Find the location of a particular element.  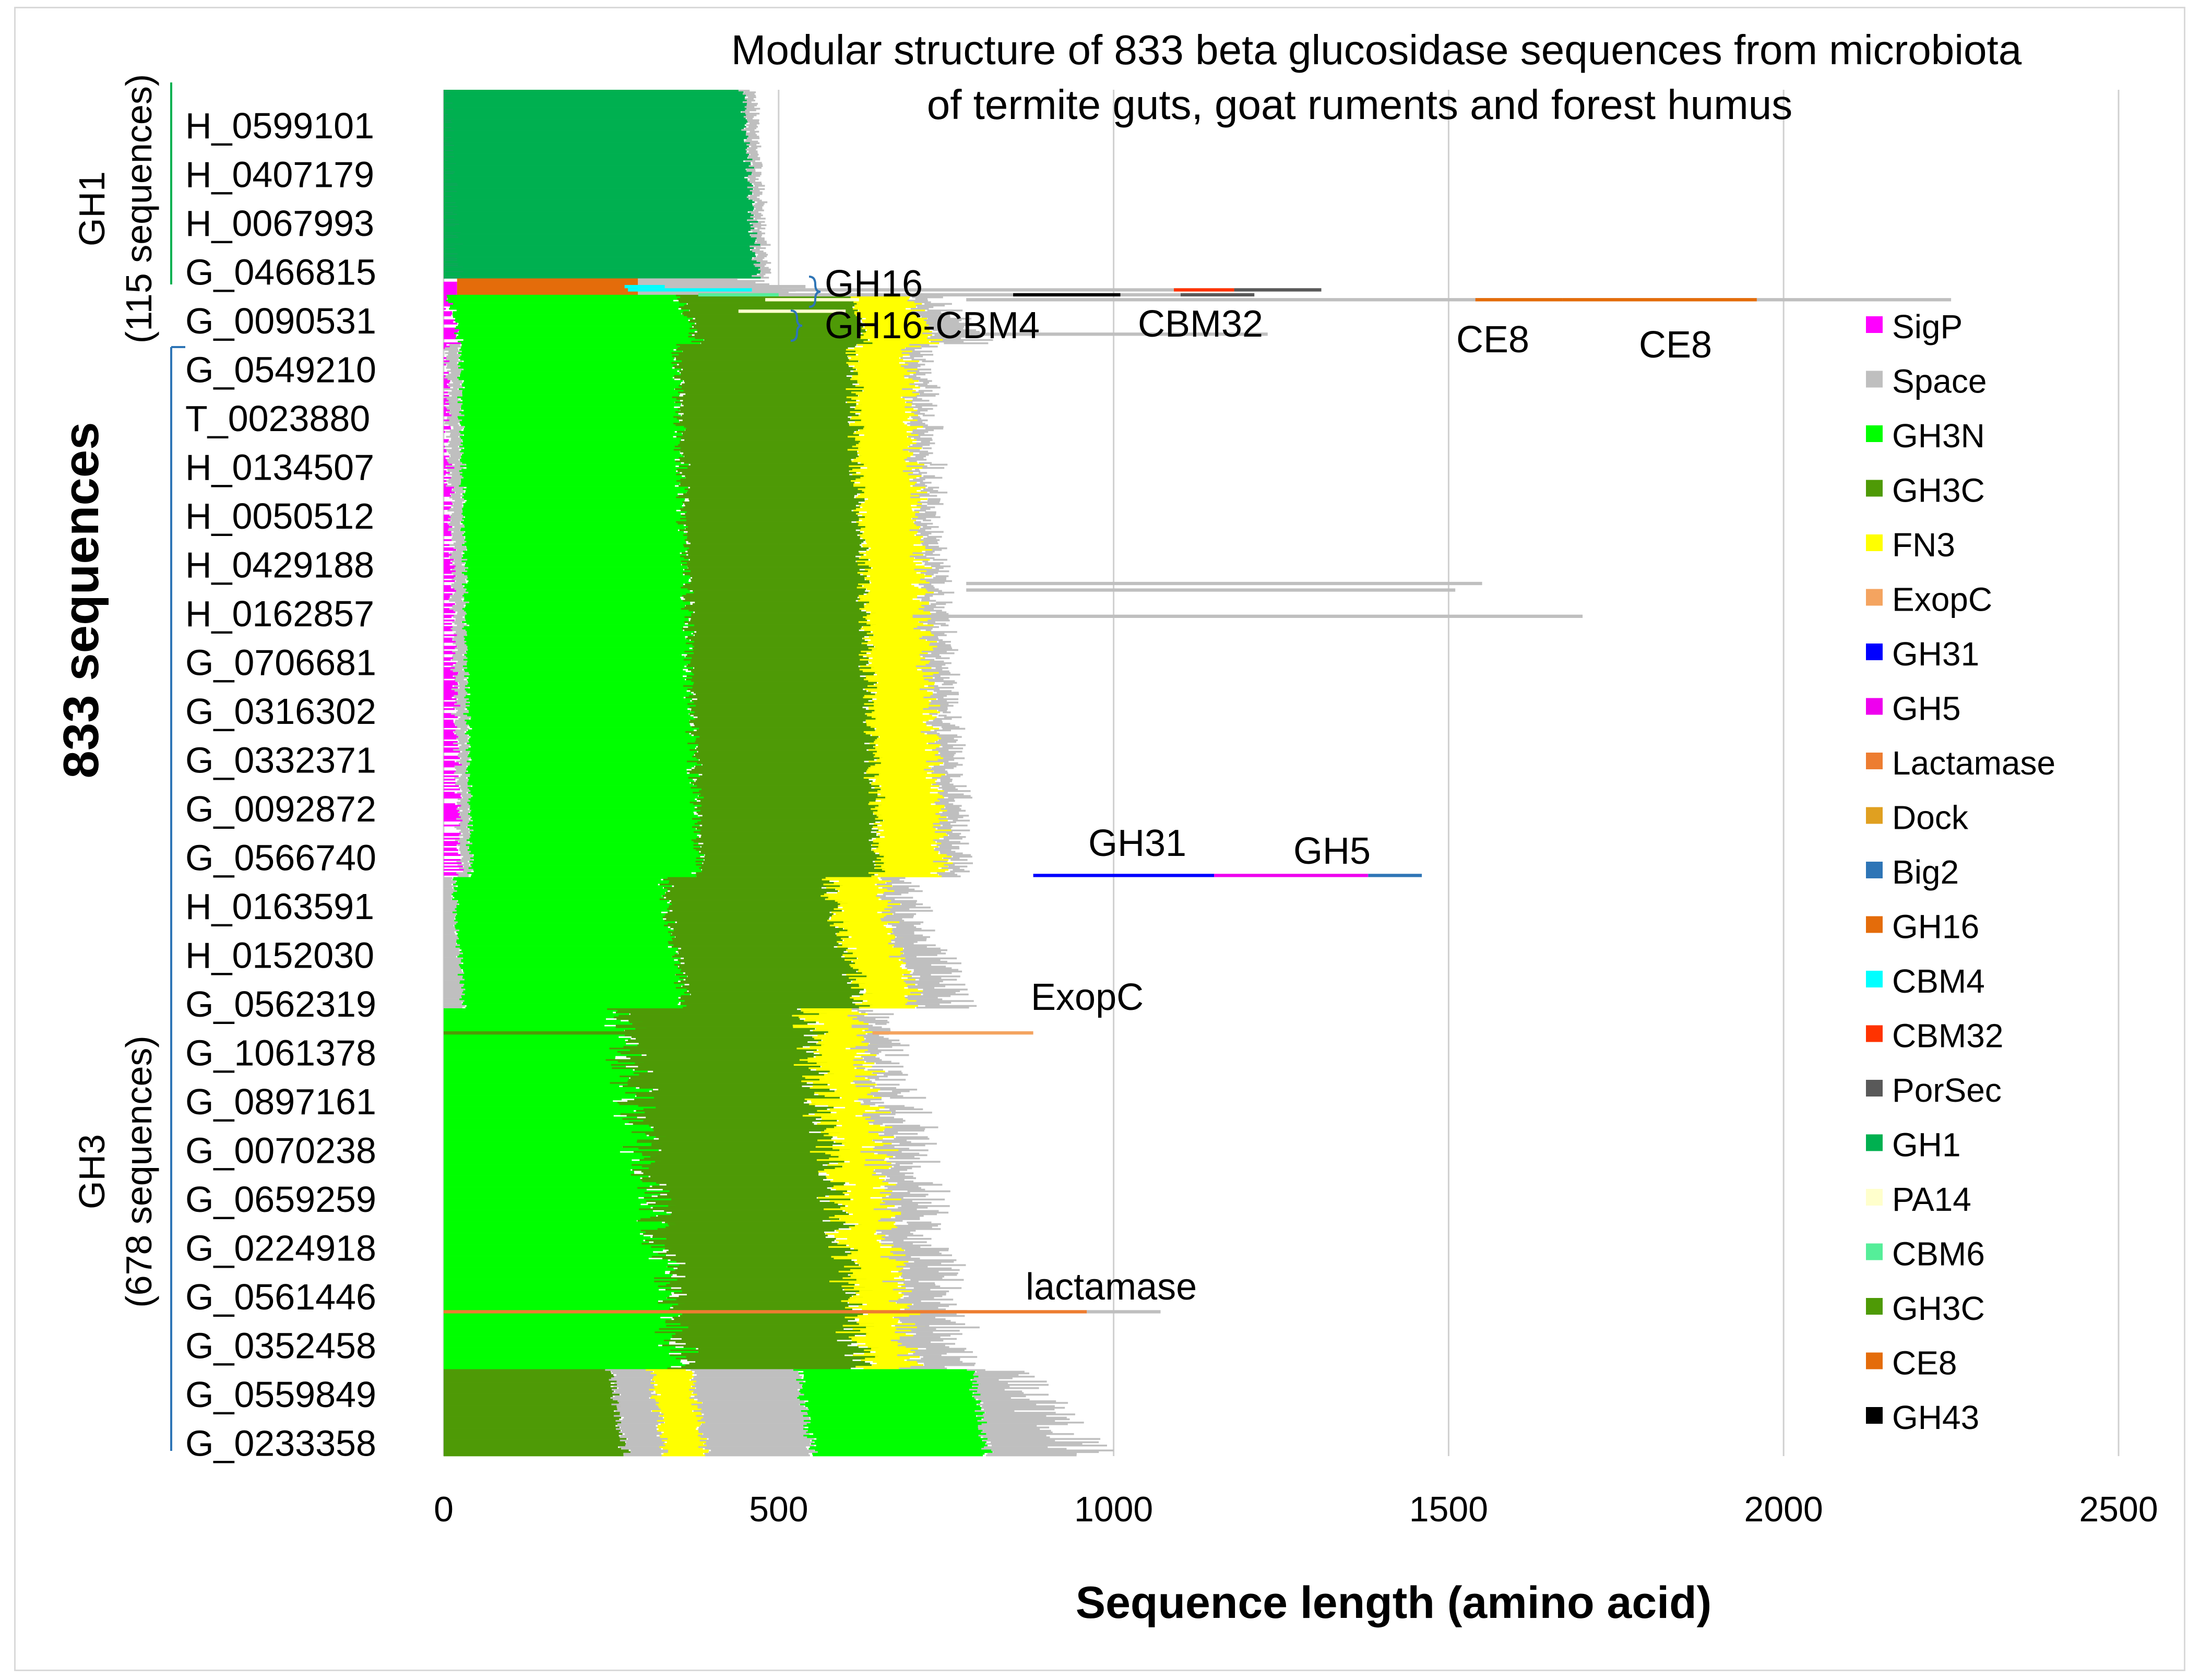

bar-segment-gh16 is located at coordinates (547, 281).